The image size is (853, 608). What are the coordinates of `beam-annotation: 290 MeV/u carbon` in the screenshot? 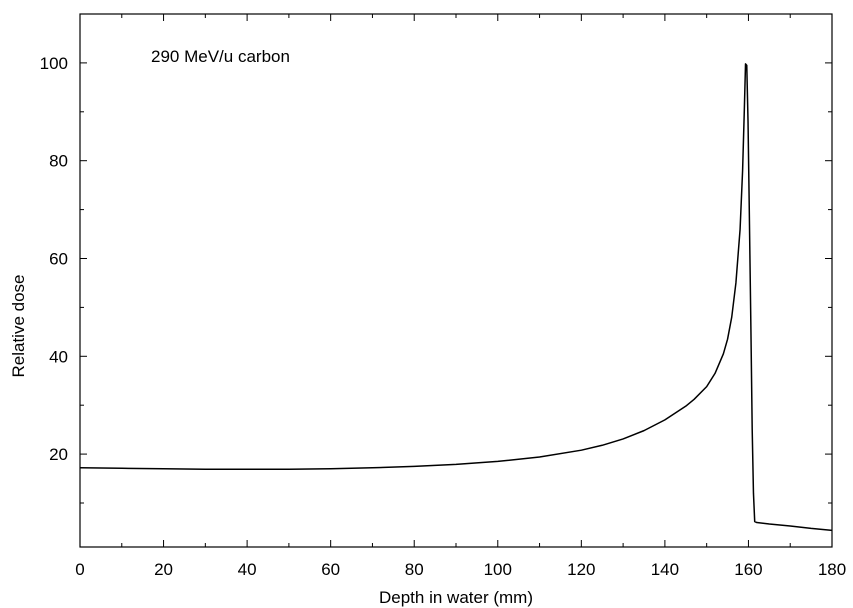 It's located at (220, 56).